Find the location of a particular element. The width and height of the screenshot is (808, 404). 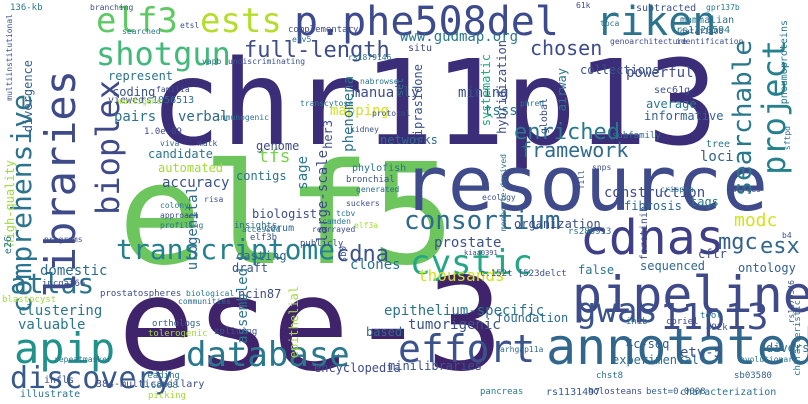

word-atlas: atlas is located at coordinates (52, 283).